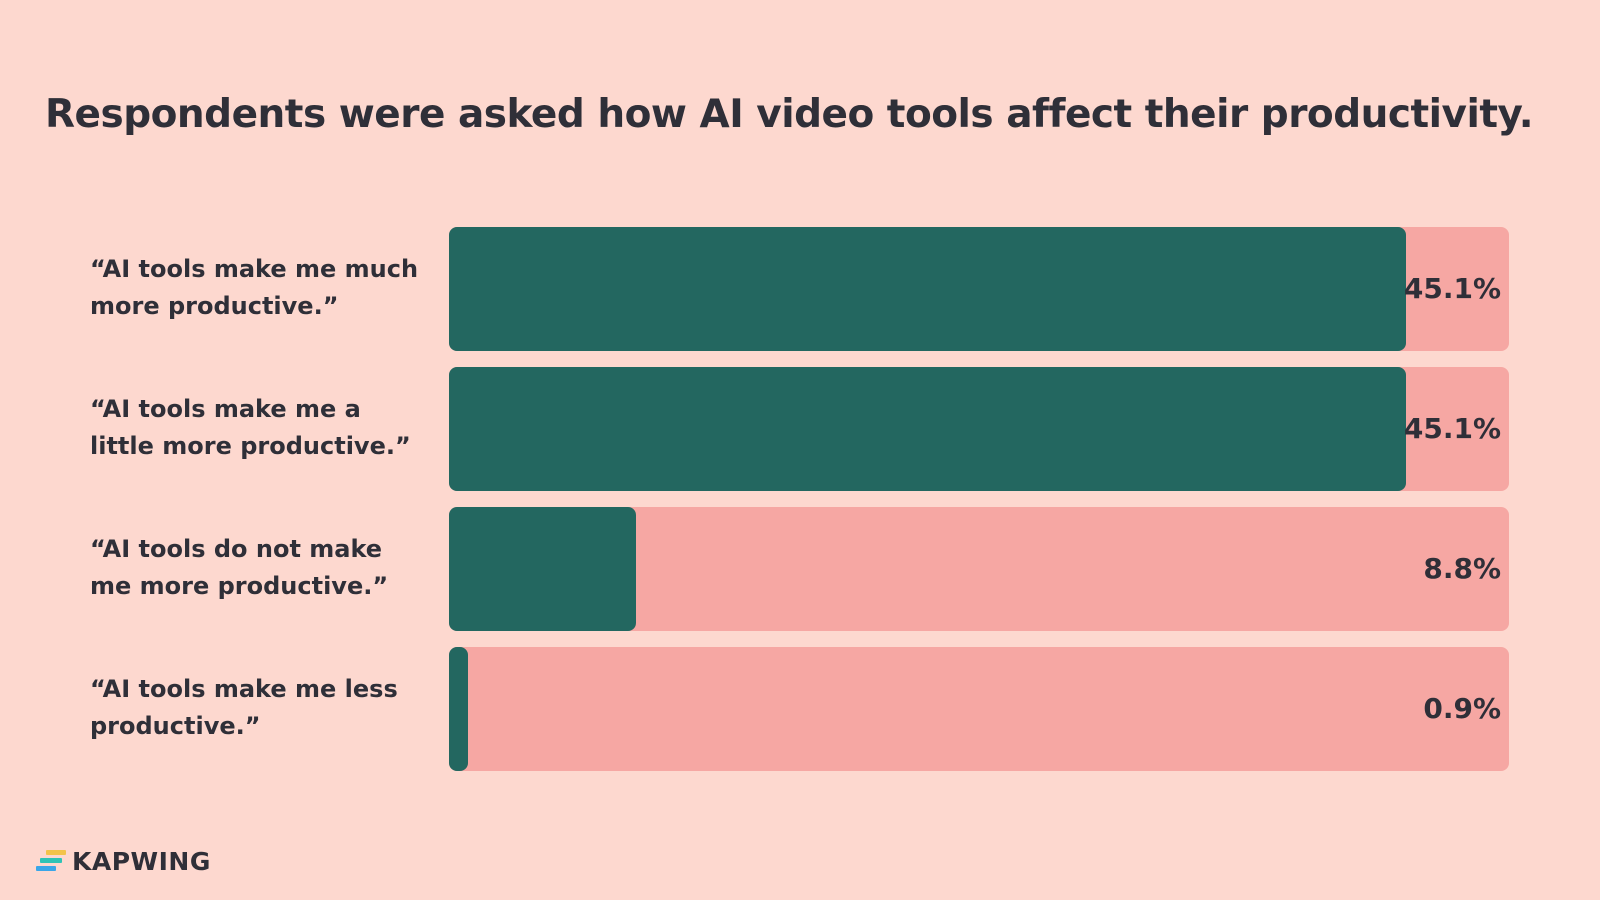 Image resolution: width=1600 pixels, height=900 pixels. Describe the element at coordinates (244, 707) in the screenshot. I see `category-label: “AI tools make me less productive.”` at that location.